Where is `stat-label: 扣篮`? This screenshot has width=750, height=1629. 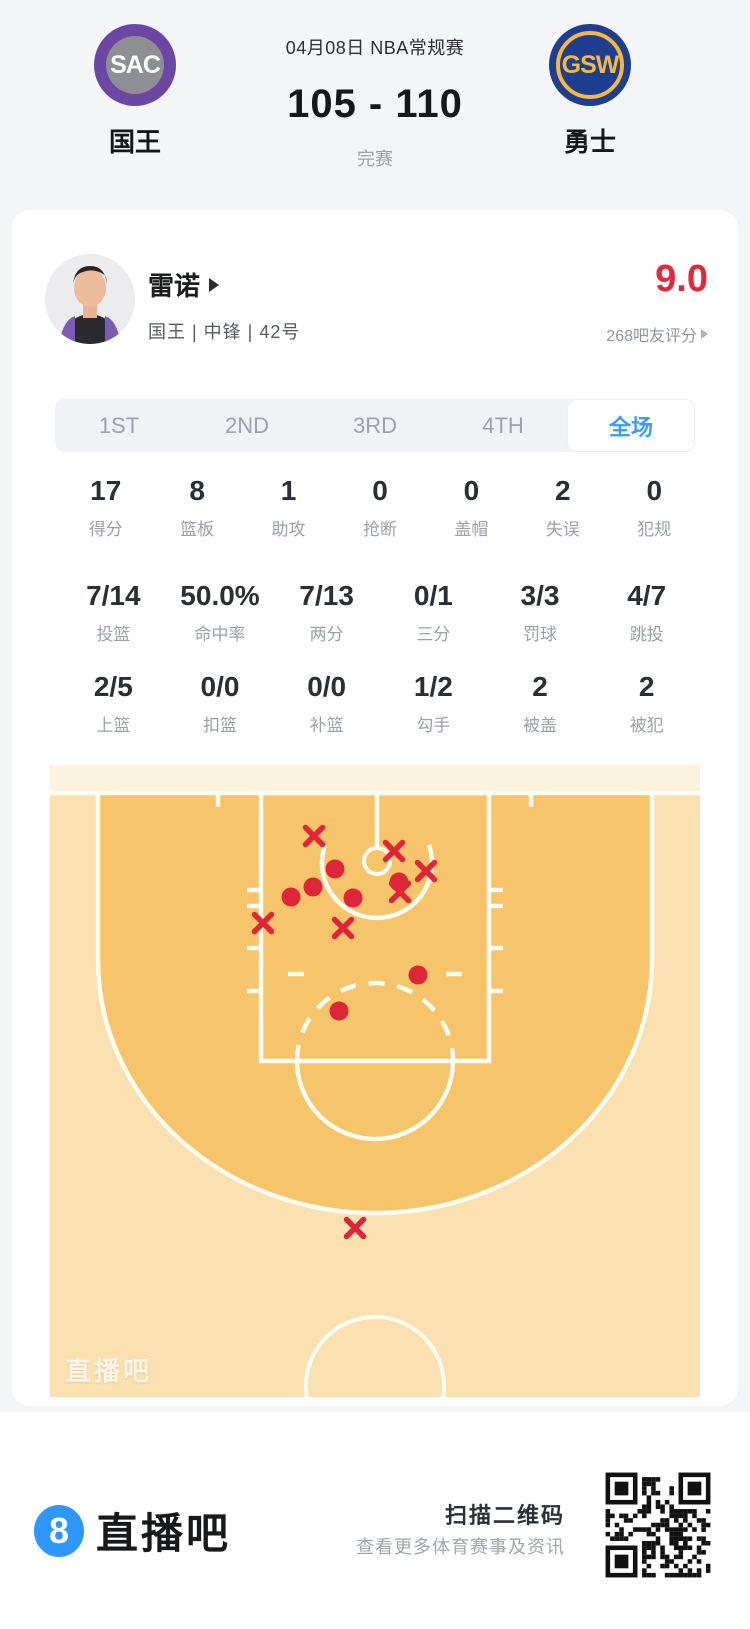
stat-label: 扣篮 is located at coordinates (220, 725).